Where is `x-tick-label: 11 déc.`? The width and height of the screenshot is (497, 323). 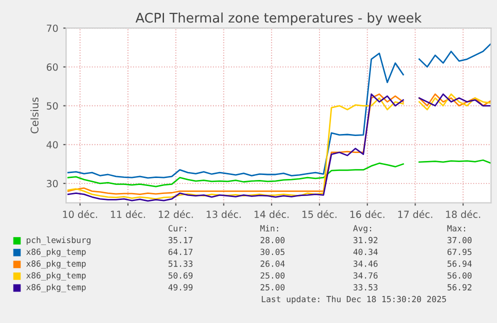 x-tick-label: 11 déc. is located at coordinates (127, 214).